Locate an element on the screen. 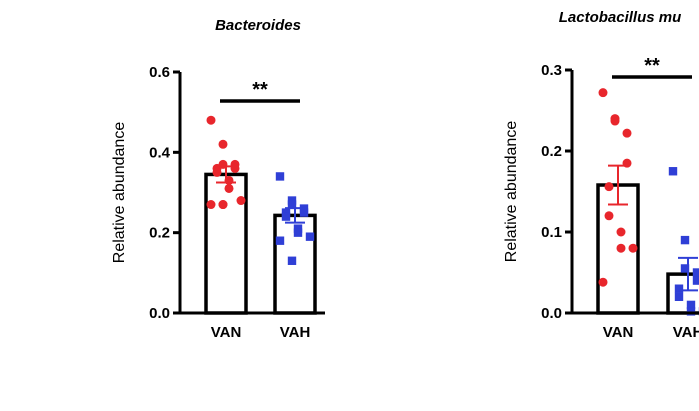 This screenshot has height=411, width=699. y-tick-label: 0.3 is located at coordinates (551, 70).